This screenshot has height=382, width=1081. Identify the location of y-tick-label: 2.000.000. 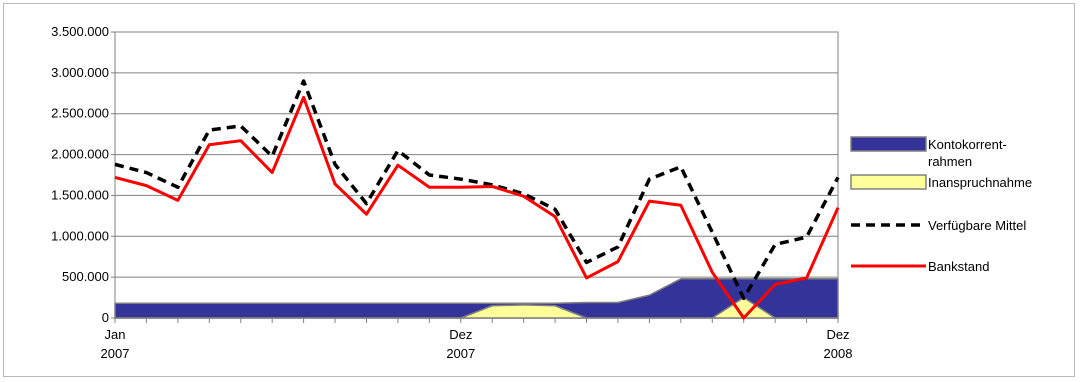
(80, 154).